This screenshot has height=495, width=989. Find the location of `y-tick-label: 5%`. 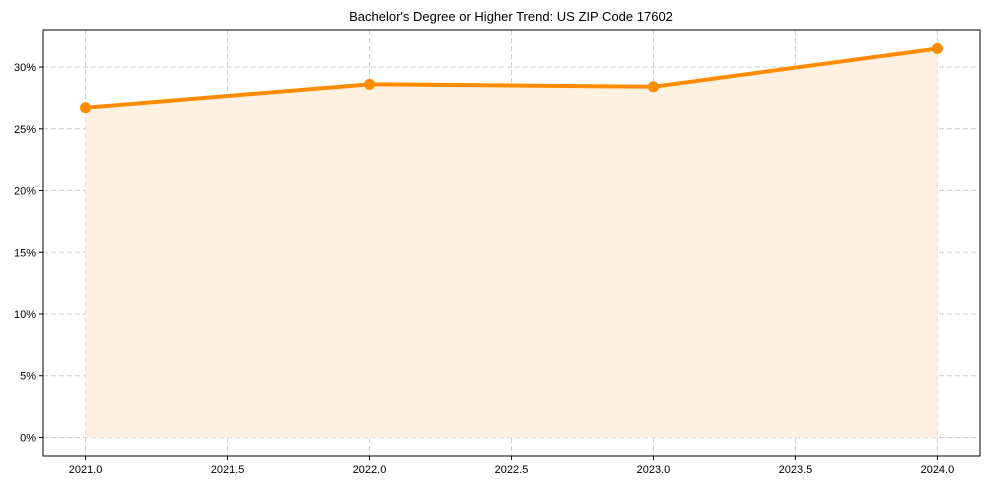

y-tick-label: 5% is located at coordinates (28, 377).